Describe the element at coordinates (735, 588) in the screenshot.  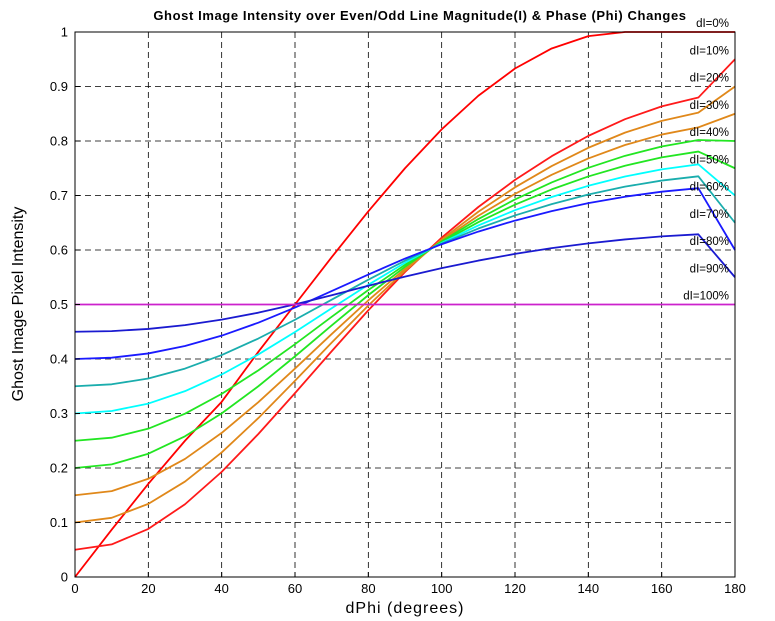
I see `x-tick-label: 180` at that location.